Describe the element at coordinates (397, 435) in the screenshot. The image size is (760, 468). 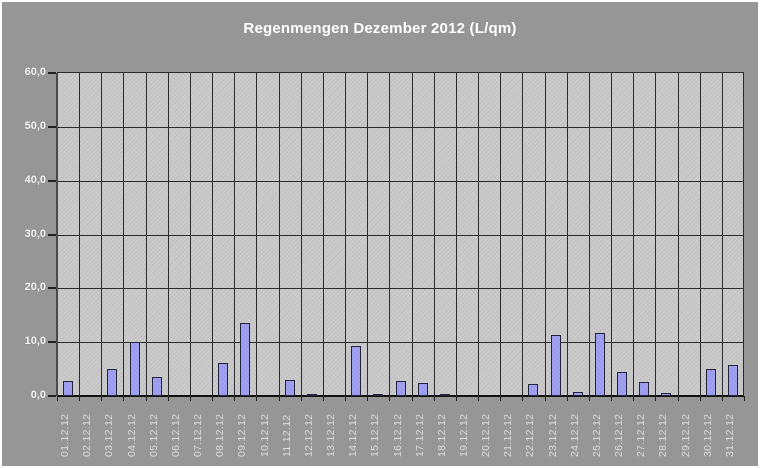
I see `x-axis-label: 16.12.12` at that location.